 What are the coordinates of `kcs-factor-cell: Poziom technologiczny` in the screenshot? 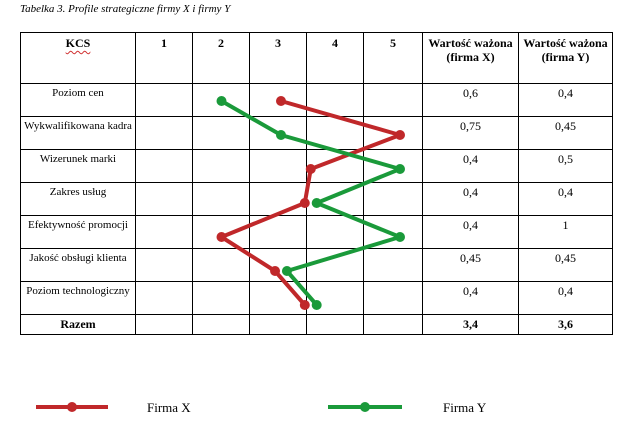 It's located at (78, 298).